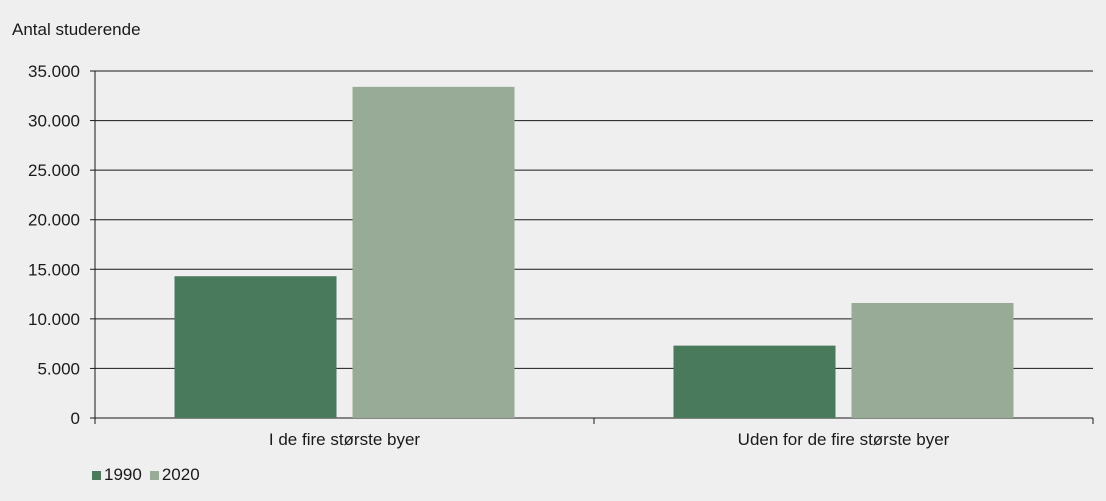  I want to click on legend-item-2020: 2020, so click(174, 475).